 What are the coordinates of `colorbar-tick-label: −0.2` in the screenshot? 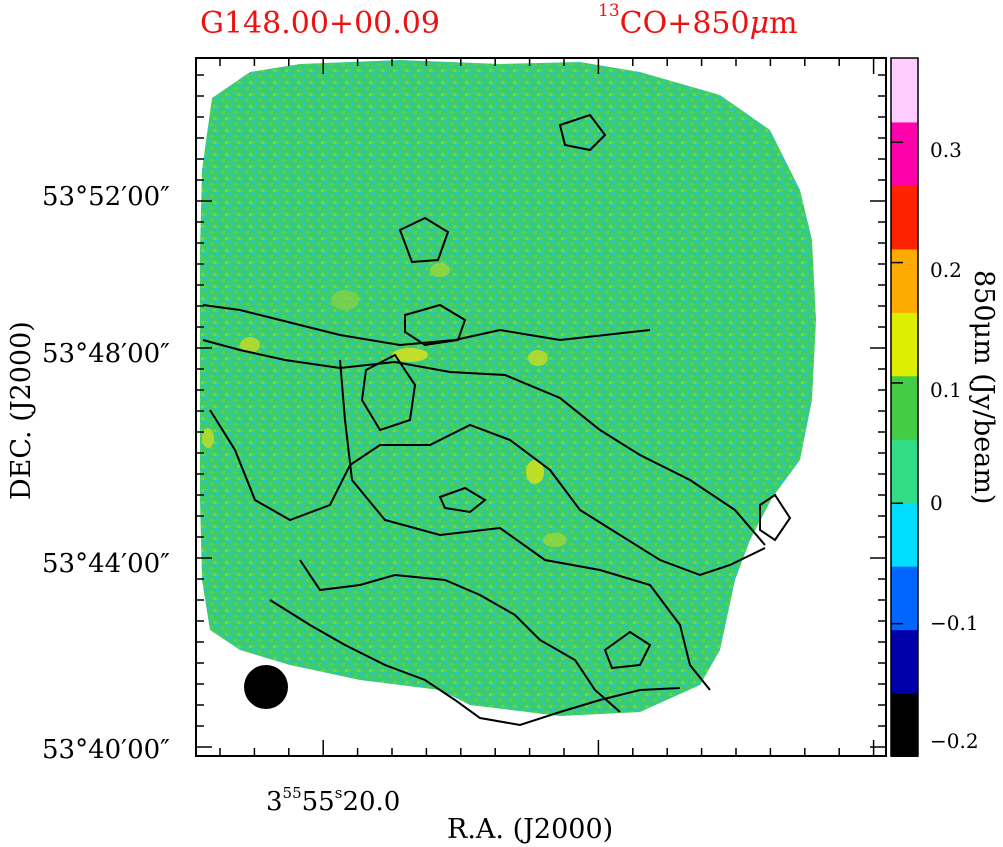 It's located at (954, 741).